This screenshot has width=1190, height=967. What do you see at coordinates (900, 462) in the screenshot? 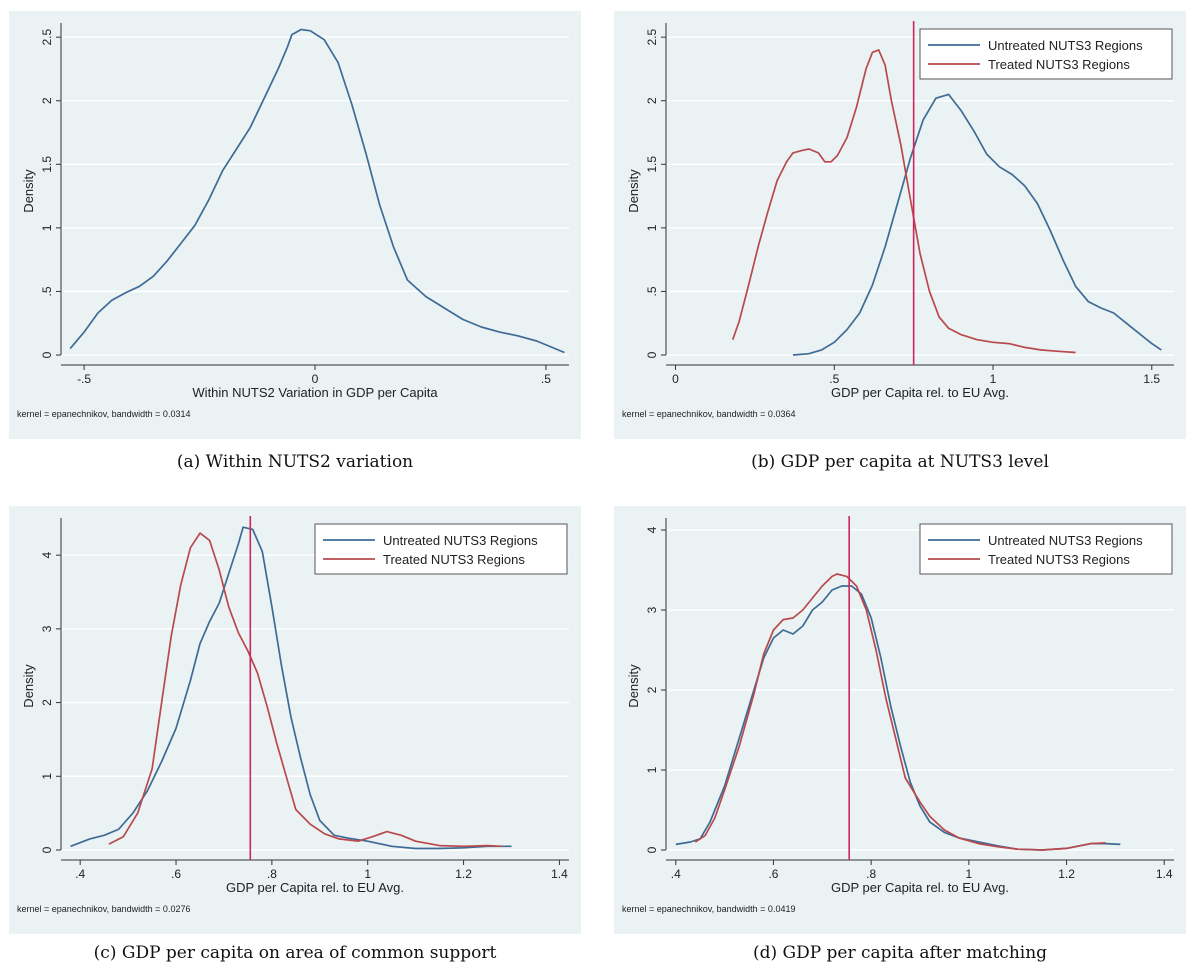
I see `caption-b: (b) GDP per capita at NUTS3 level` at bounding box center [900, 462].